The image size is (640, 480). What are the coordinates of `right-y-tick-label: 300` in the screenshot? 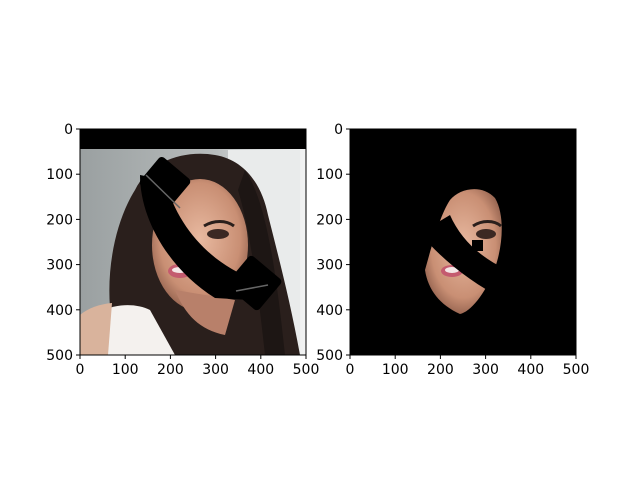 It's located at (329, 266).